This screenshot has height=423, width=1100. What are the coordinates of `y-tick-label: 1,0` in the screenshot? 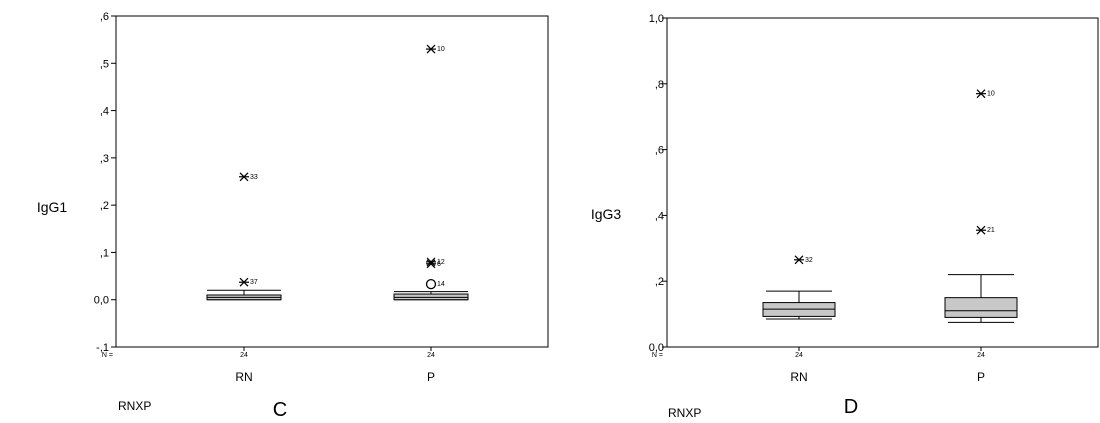 It's located at (656, 19).